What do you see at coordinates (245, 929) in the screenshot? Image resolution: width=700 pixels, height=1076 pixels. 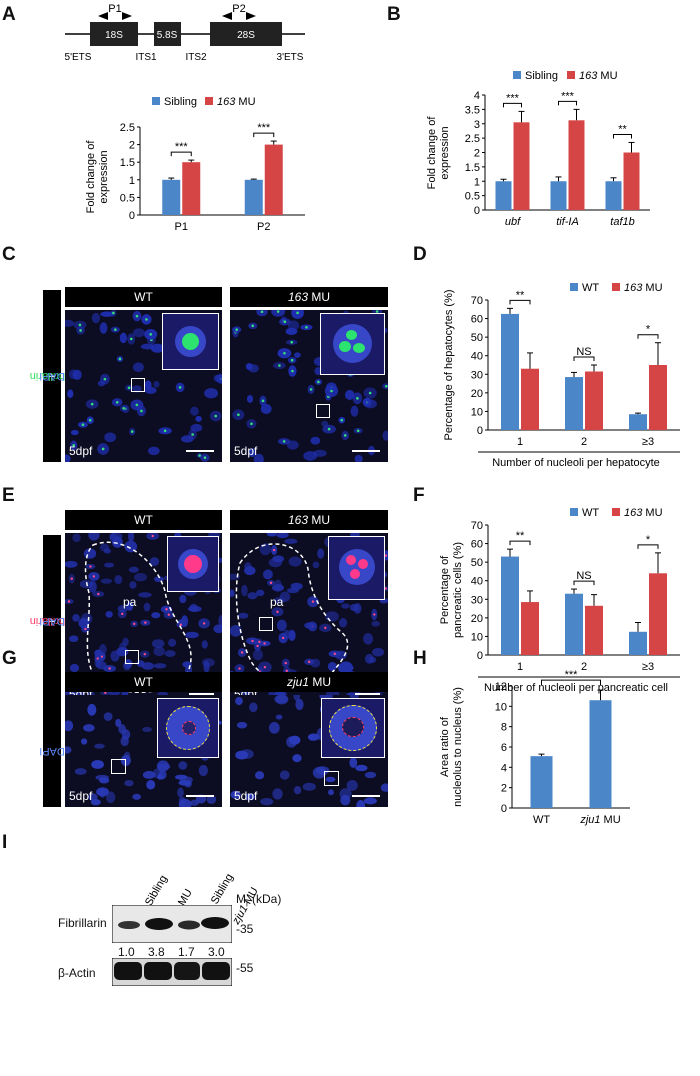 I see `fibrillarin-marker: -35` at bounding box center [245, 929].